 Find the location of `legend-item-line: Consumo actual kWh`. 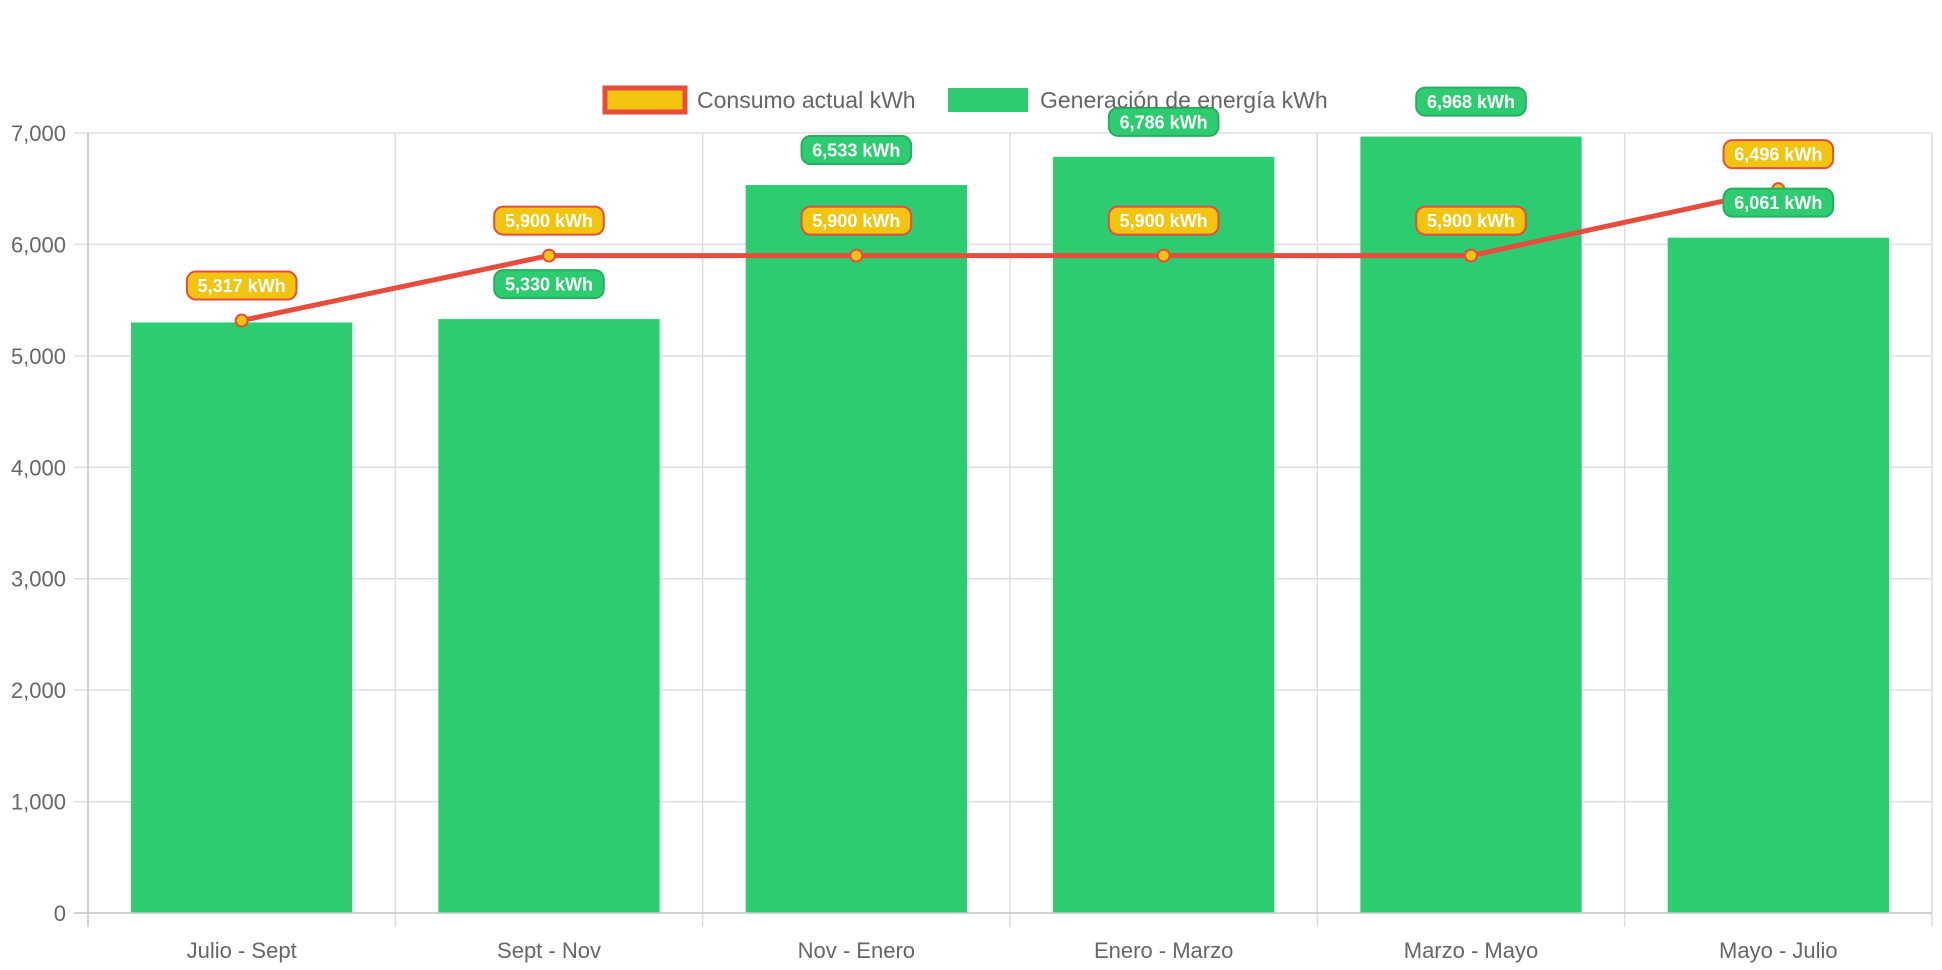

legend-item-line: Consumo actual kWh is located at coordinates (759, 100).